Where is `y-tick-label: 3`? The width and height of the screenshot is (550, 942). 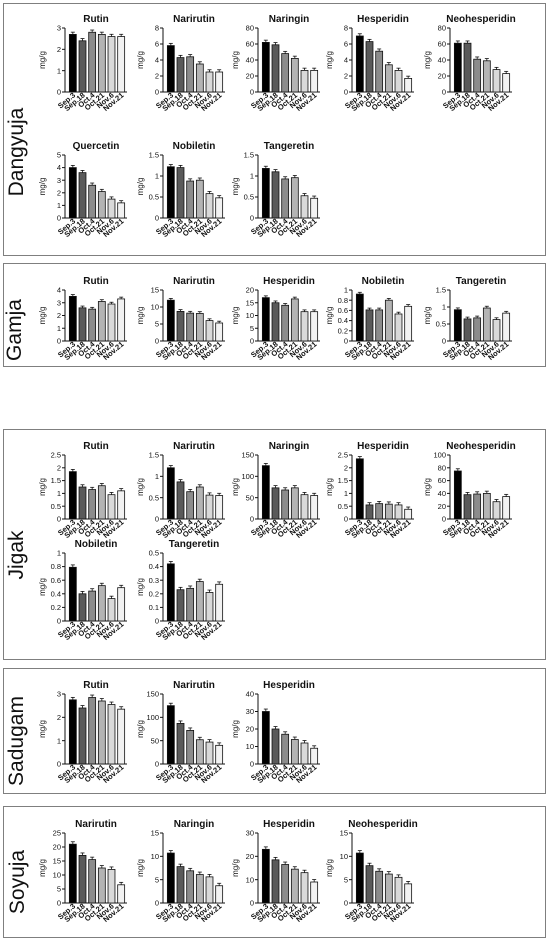 y-tick-label: 3 is located at coordinates (59, 302).